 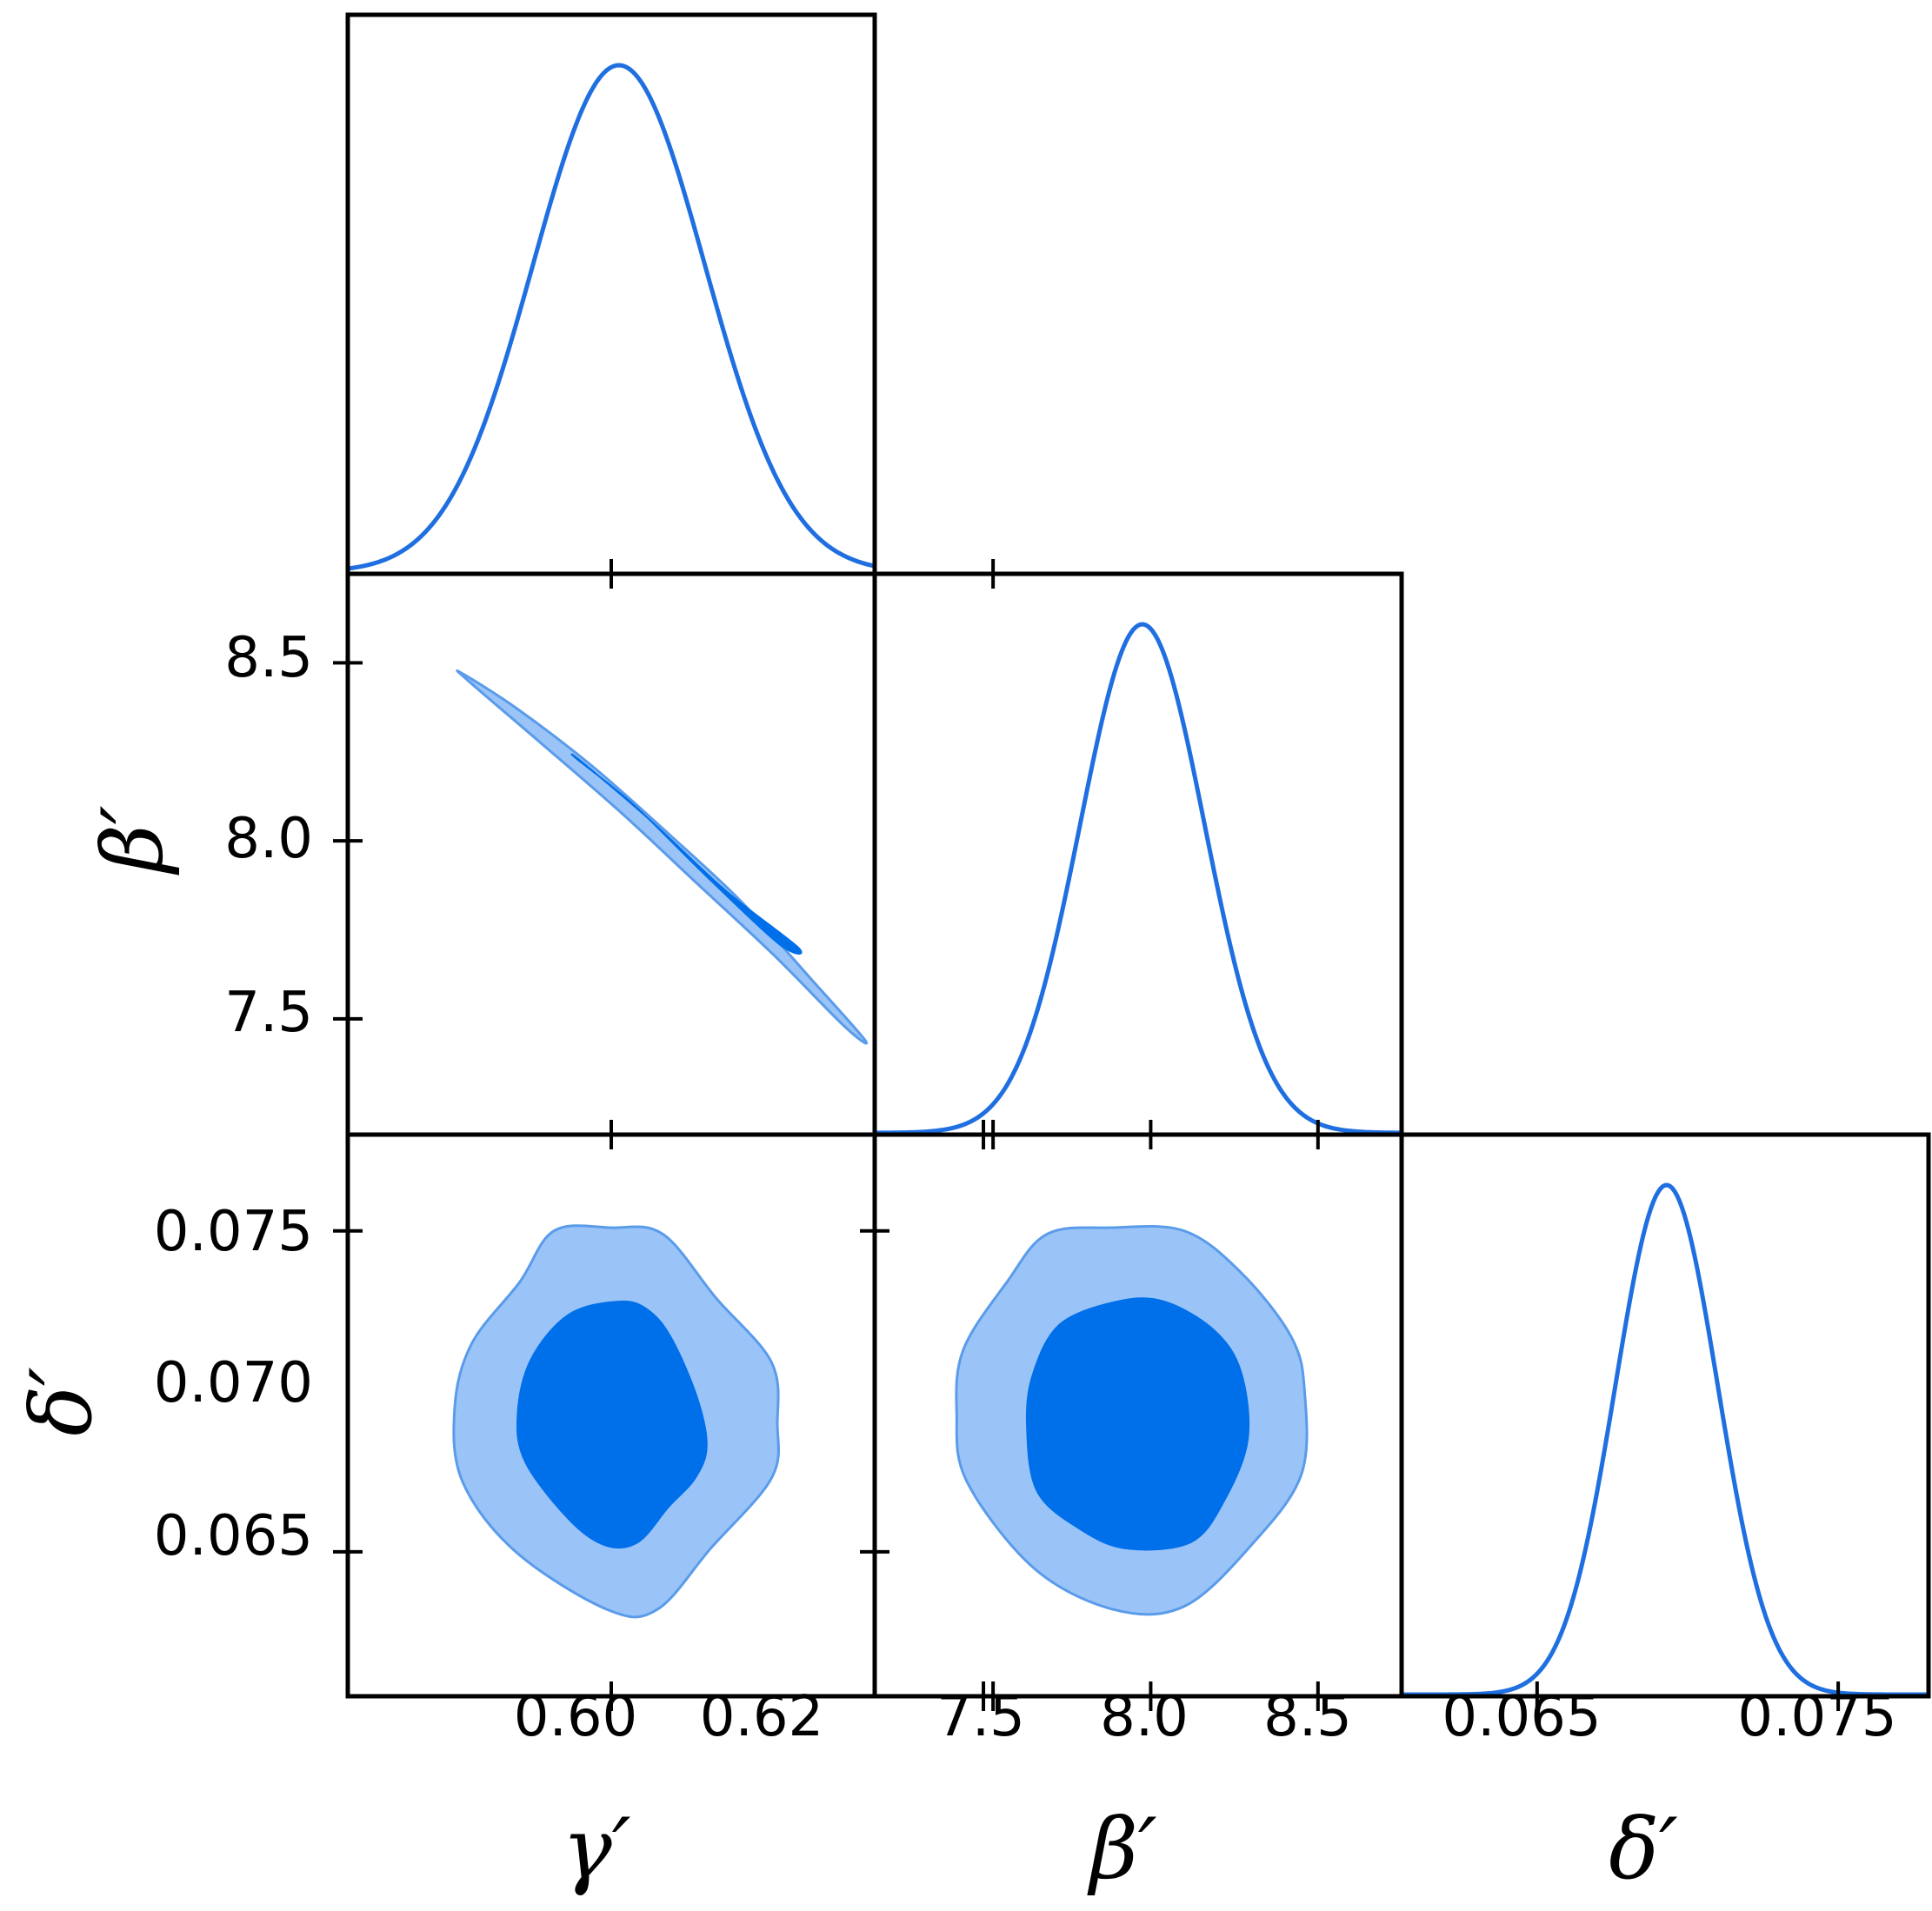 I want to click on y-tick-label-beta-0: 8.5, so click(x=268, y=658).